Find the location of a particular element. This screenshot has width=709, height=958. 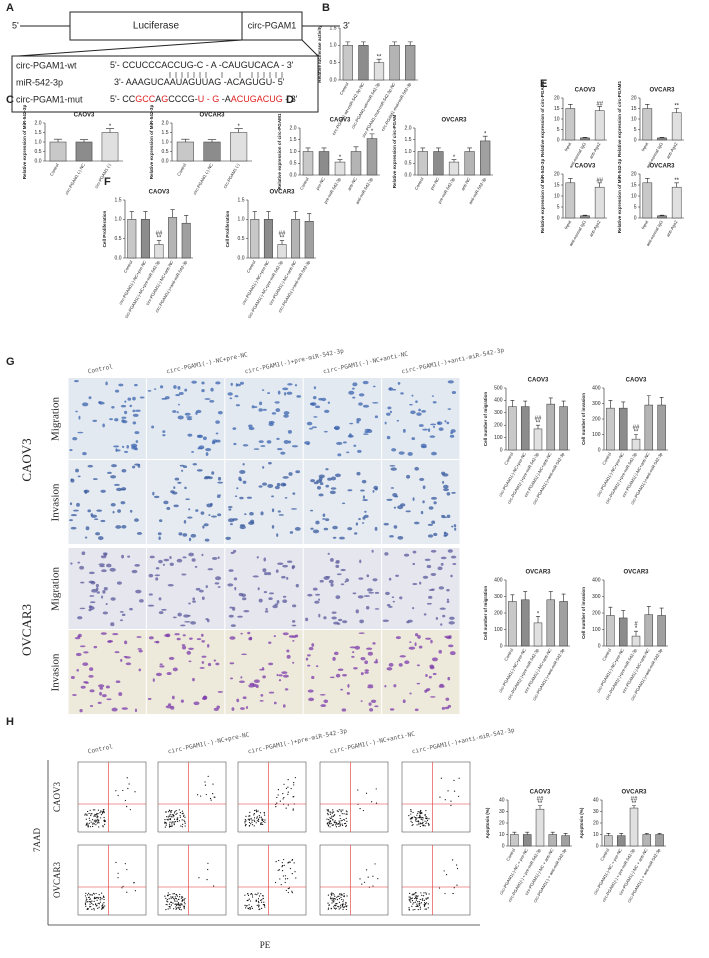

y-tick-label: 300 is located at coordinates (596, 404).